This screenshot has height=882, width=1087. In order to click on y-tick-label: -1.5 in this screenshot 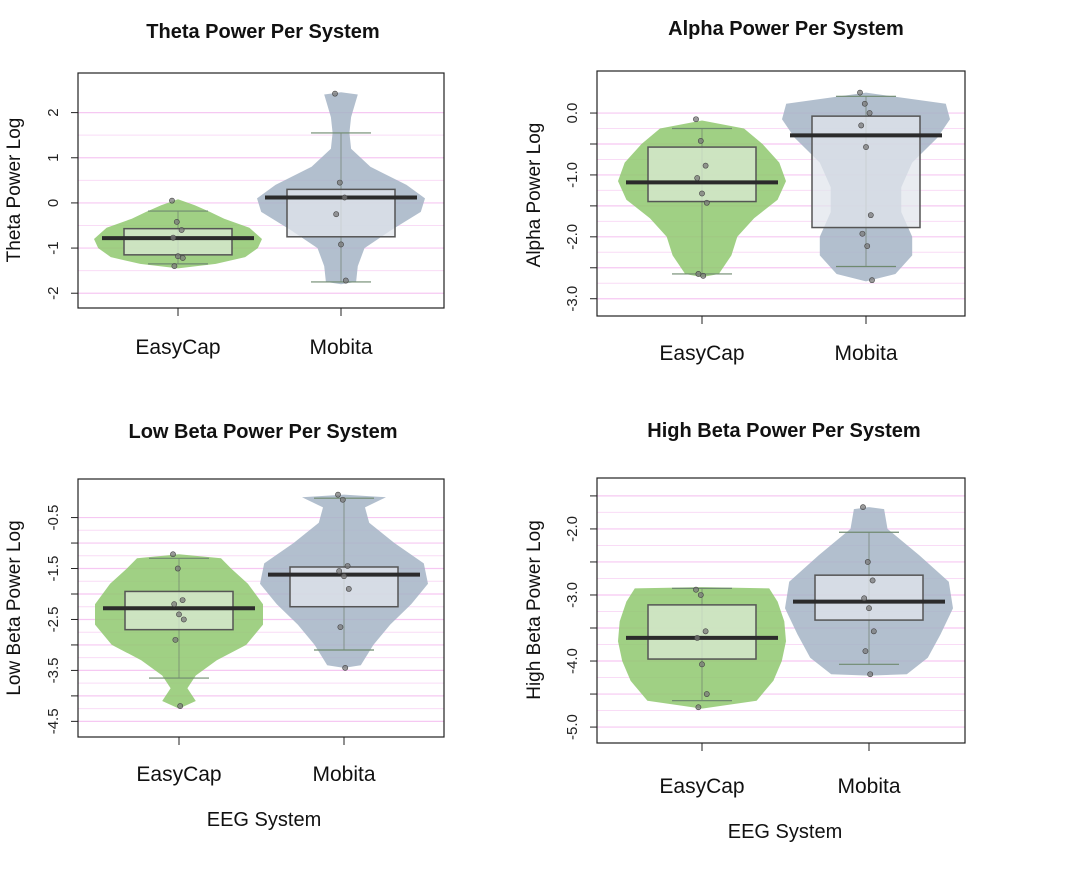, I will do `click(53, 569)`.